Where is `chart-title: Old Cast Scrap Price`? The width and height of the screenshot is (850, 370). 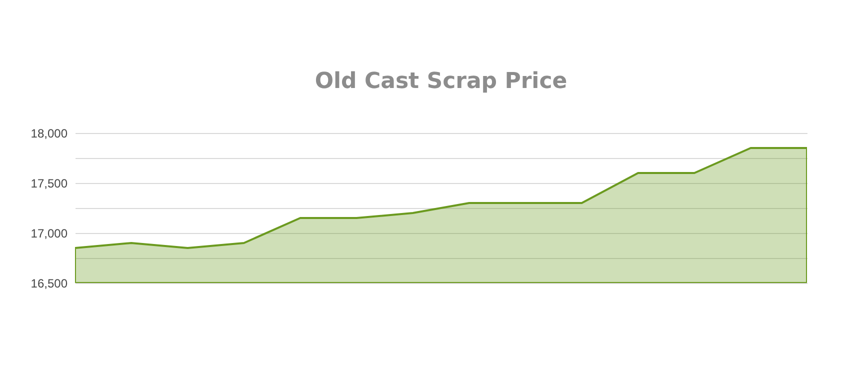 chart-title: Old Cast Scrap Price is located at coordinates (441, 81).